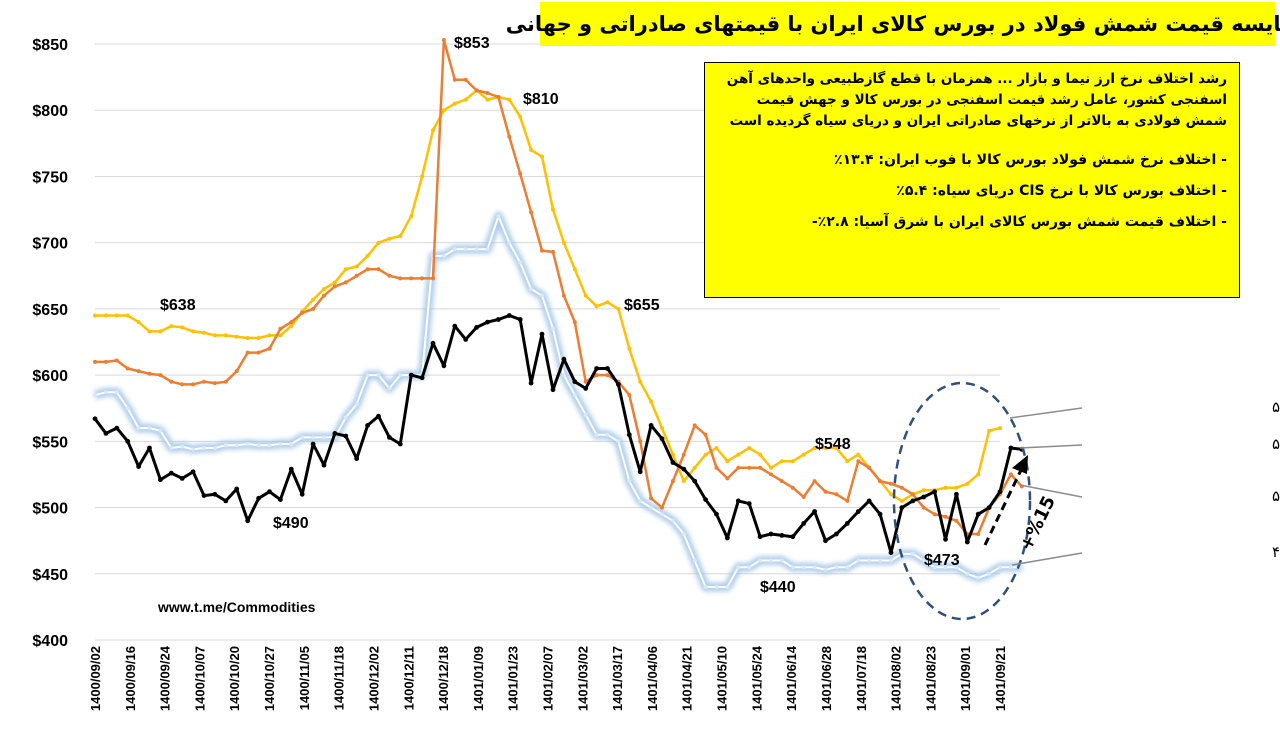  Describe the element at coordinates (234, 678) in the screenshot. I see `x-tick-label: 1400/10/20` at that location.